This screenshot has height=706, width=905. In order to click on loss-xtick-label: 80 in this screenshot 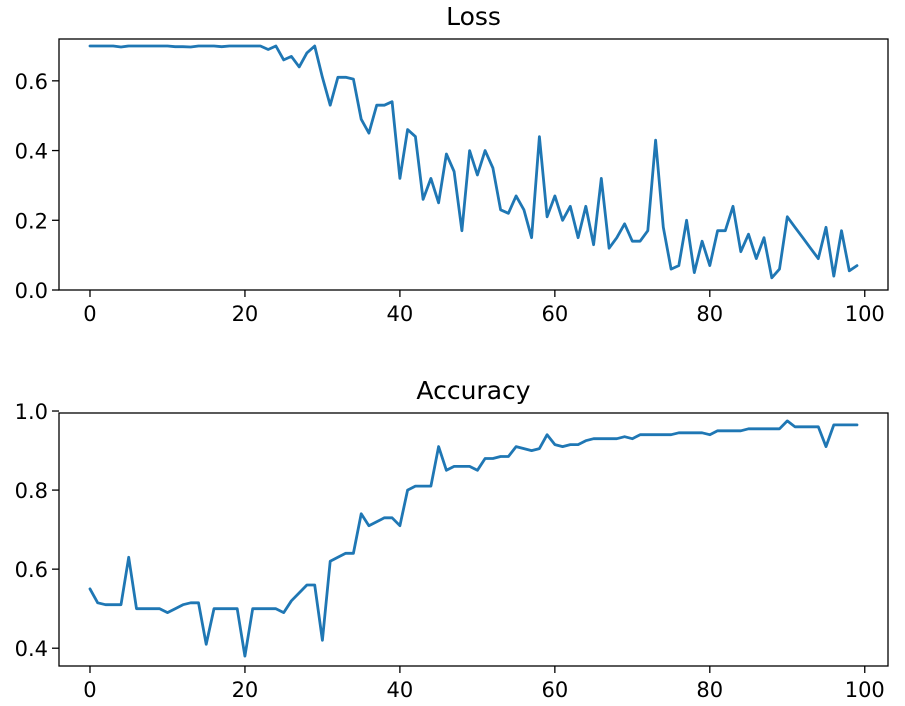, I will do `click(709, 314)`.